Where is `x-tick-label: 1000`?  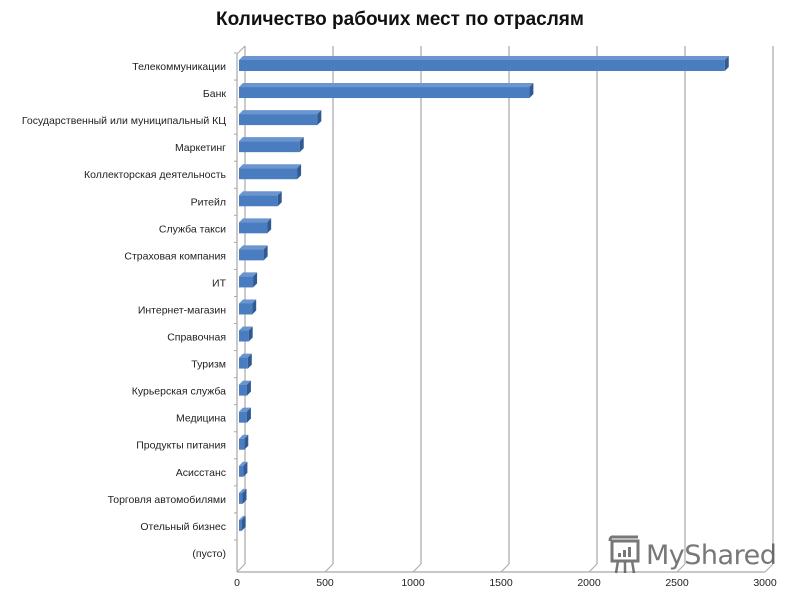 x-tick-label: 1000 is located at coordinates (413, 583).